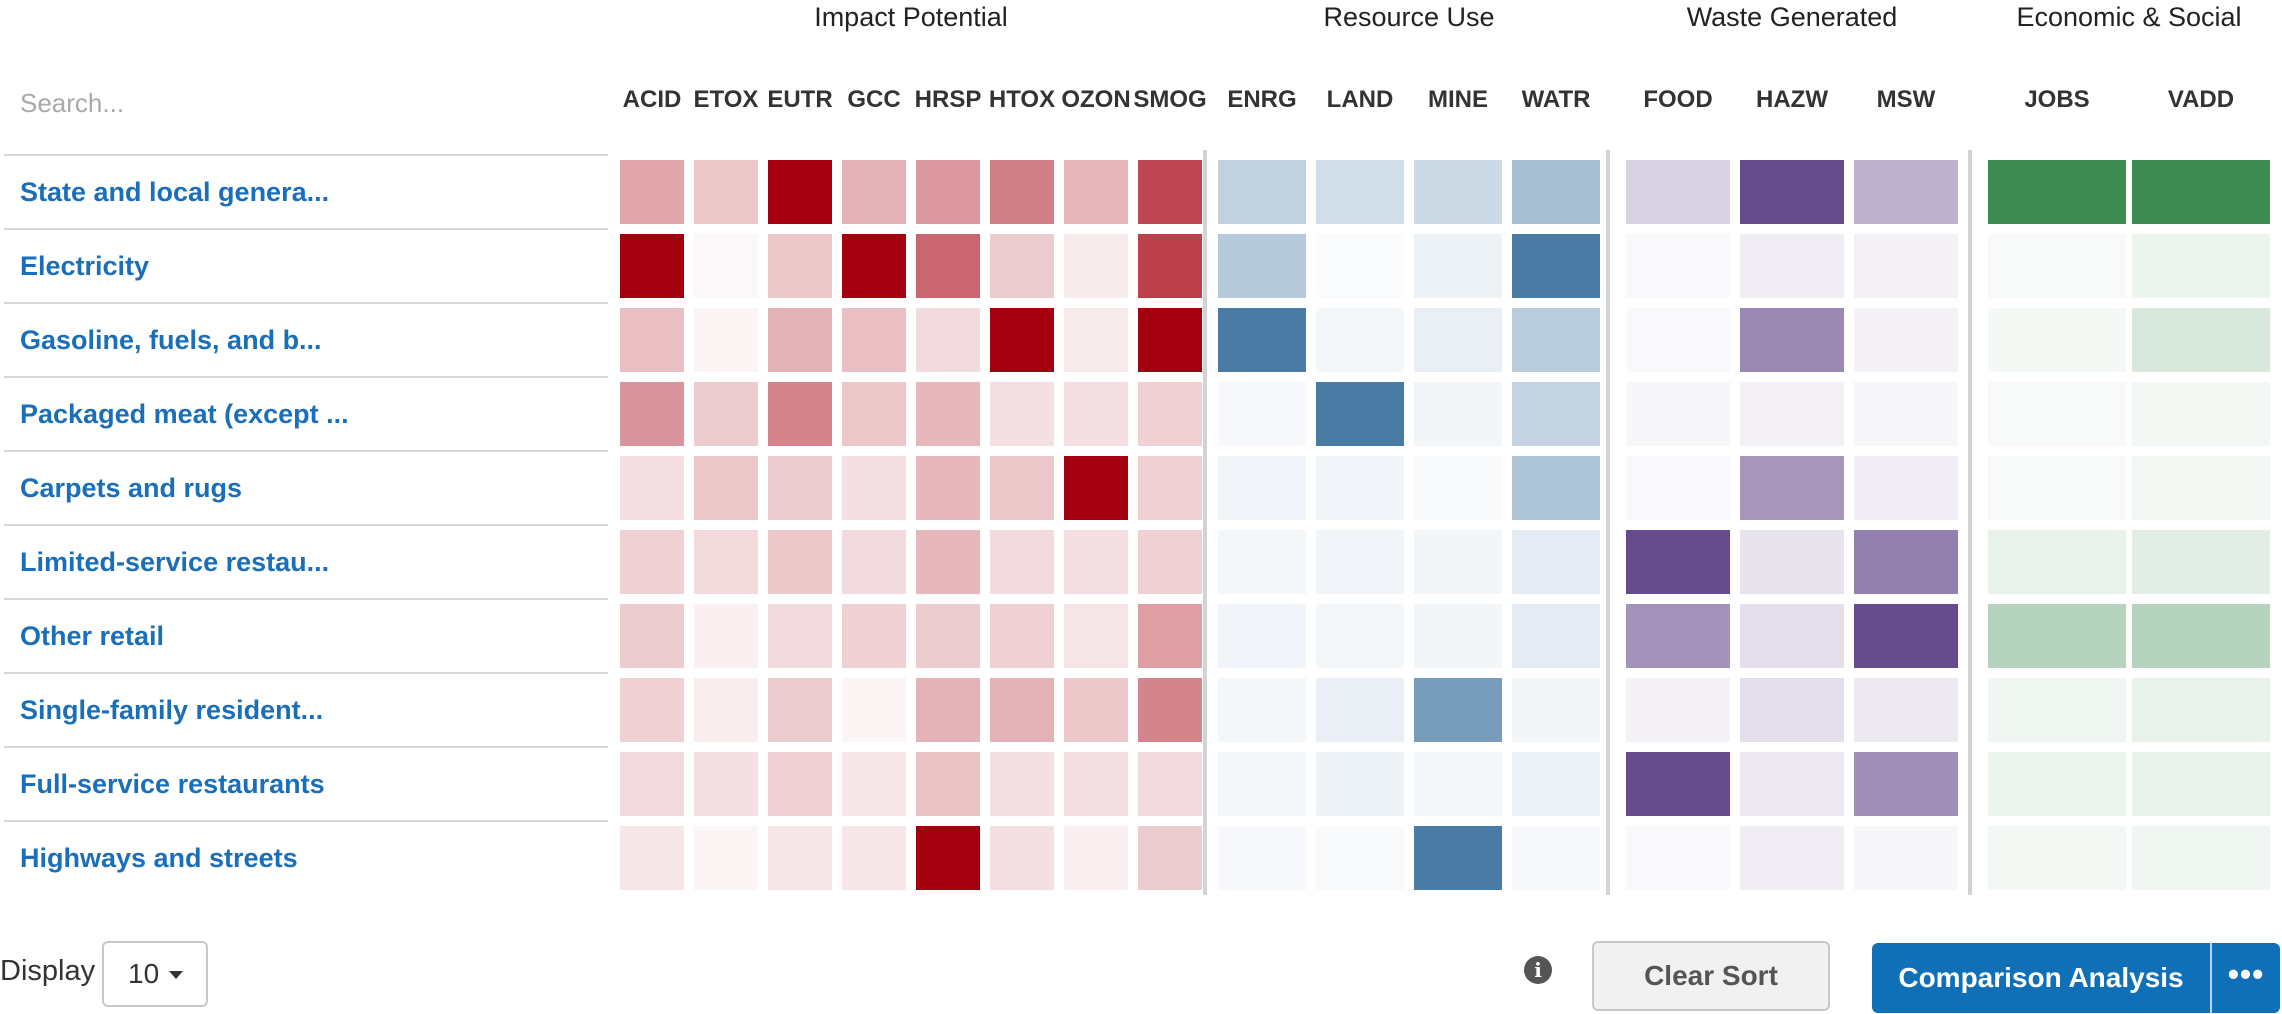 This screenshot has width=2282, height=1014. Describe the element at coordinates (2246, 974) in the screenshot. I see `more-options-icon: •••` at that location.